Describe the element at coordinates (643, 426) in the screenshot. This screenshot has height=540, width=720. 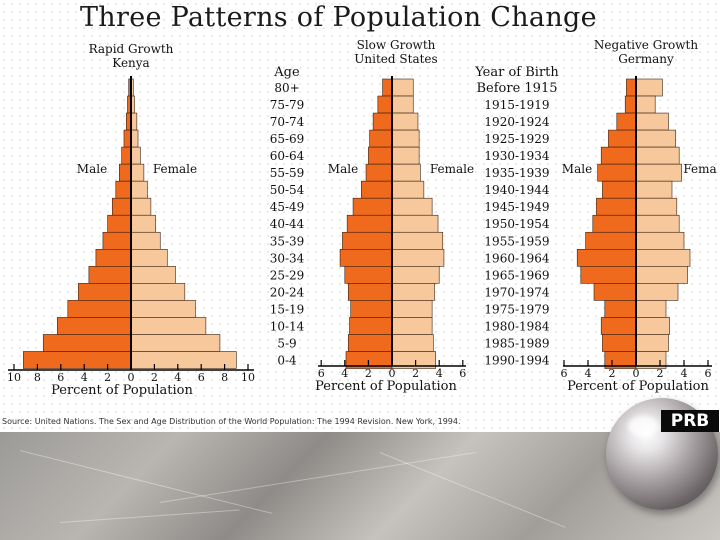
I see `decorative-sphere-highlight` at that location.